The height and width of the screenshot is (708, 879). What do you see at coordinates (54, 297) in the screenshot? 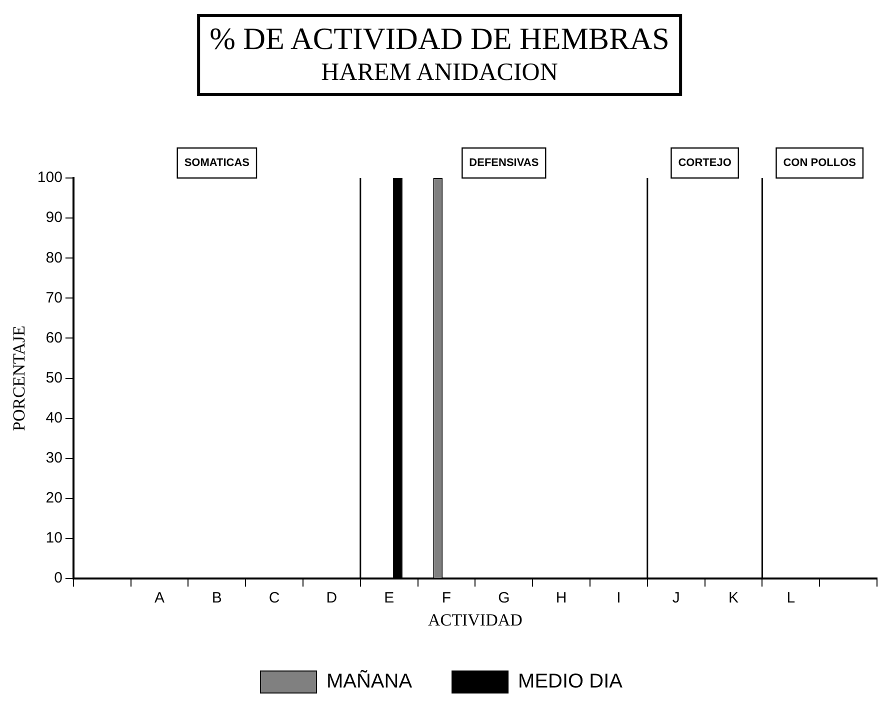
I see `y-tick-label: 70` at bounding box center [54, 297].